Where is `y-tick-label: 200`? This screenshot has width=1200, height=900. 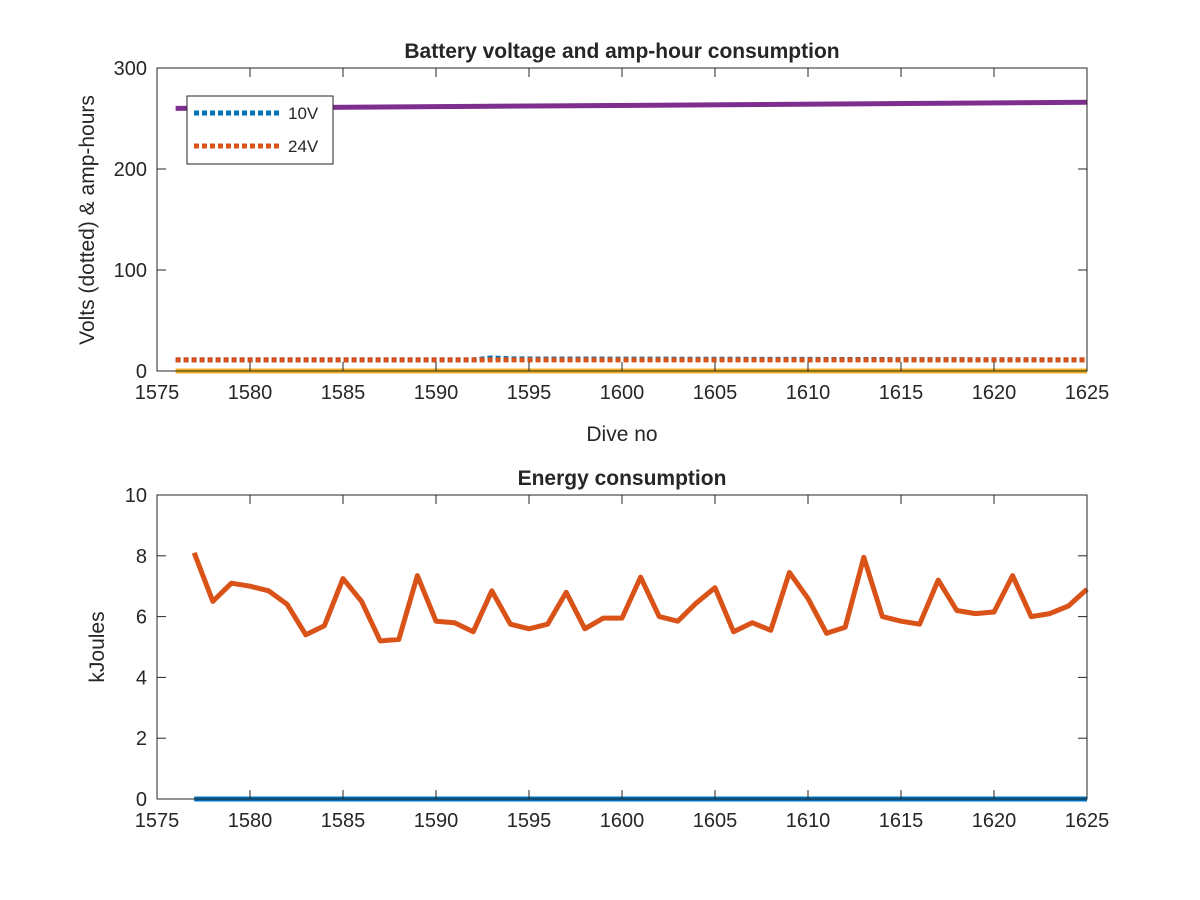
y-tick-label: 200 is located at coordinates (130, 170).